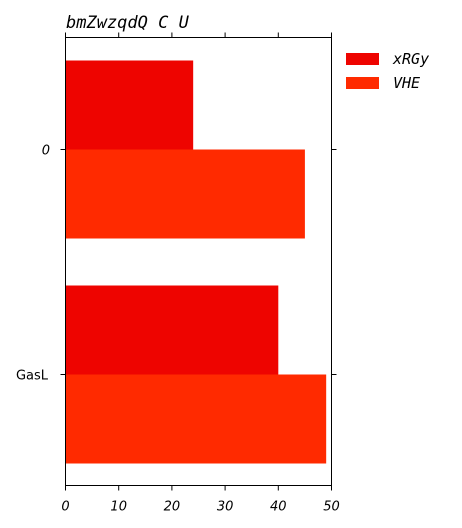 Image resolution: width=462 pixels, height=528 pixels. I want to click on x-tick-label: 50, so click(331, 507).